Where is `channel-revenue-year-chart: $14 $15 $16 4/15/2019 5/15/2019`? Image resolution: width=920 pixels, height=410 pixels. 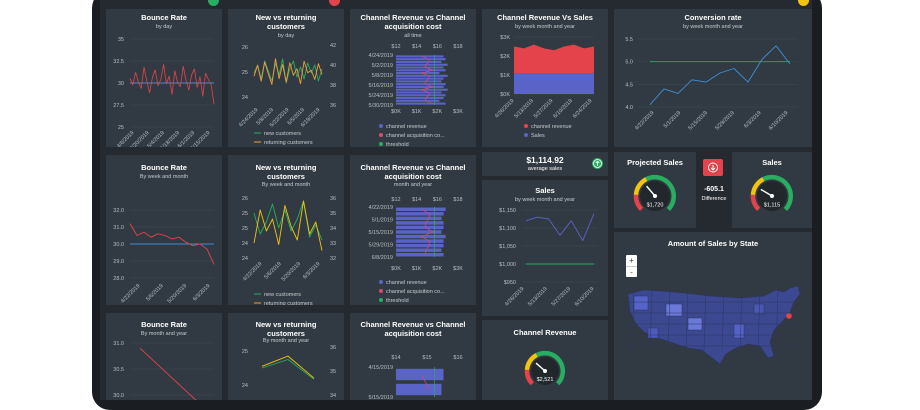
channel-revenue-year-chart: $14 $15 $16 4/15/2019 5/15/2019 is located at coordinates (416, 377).